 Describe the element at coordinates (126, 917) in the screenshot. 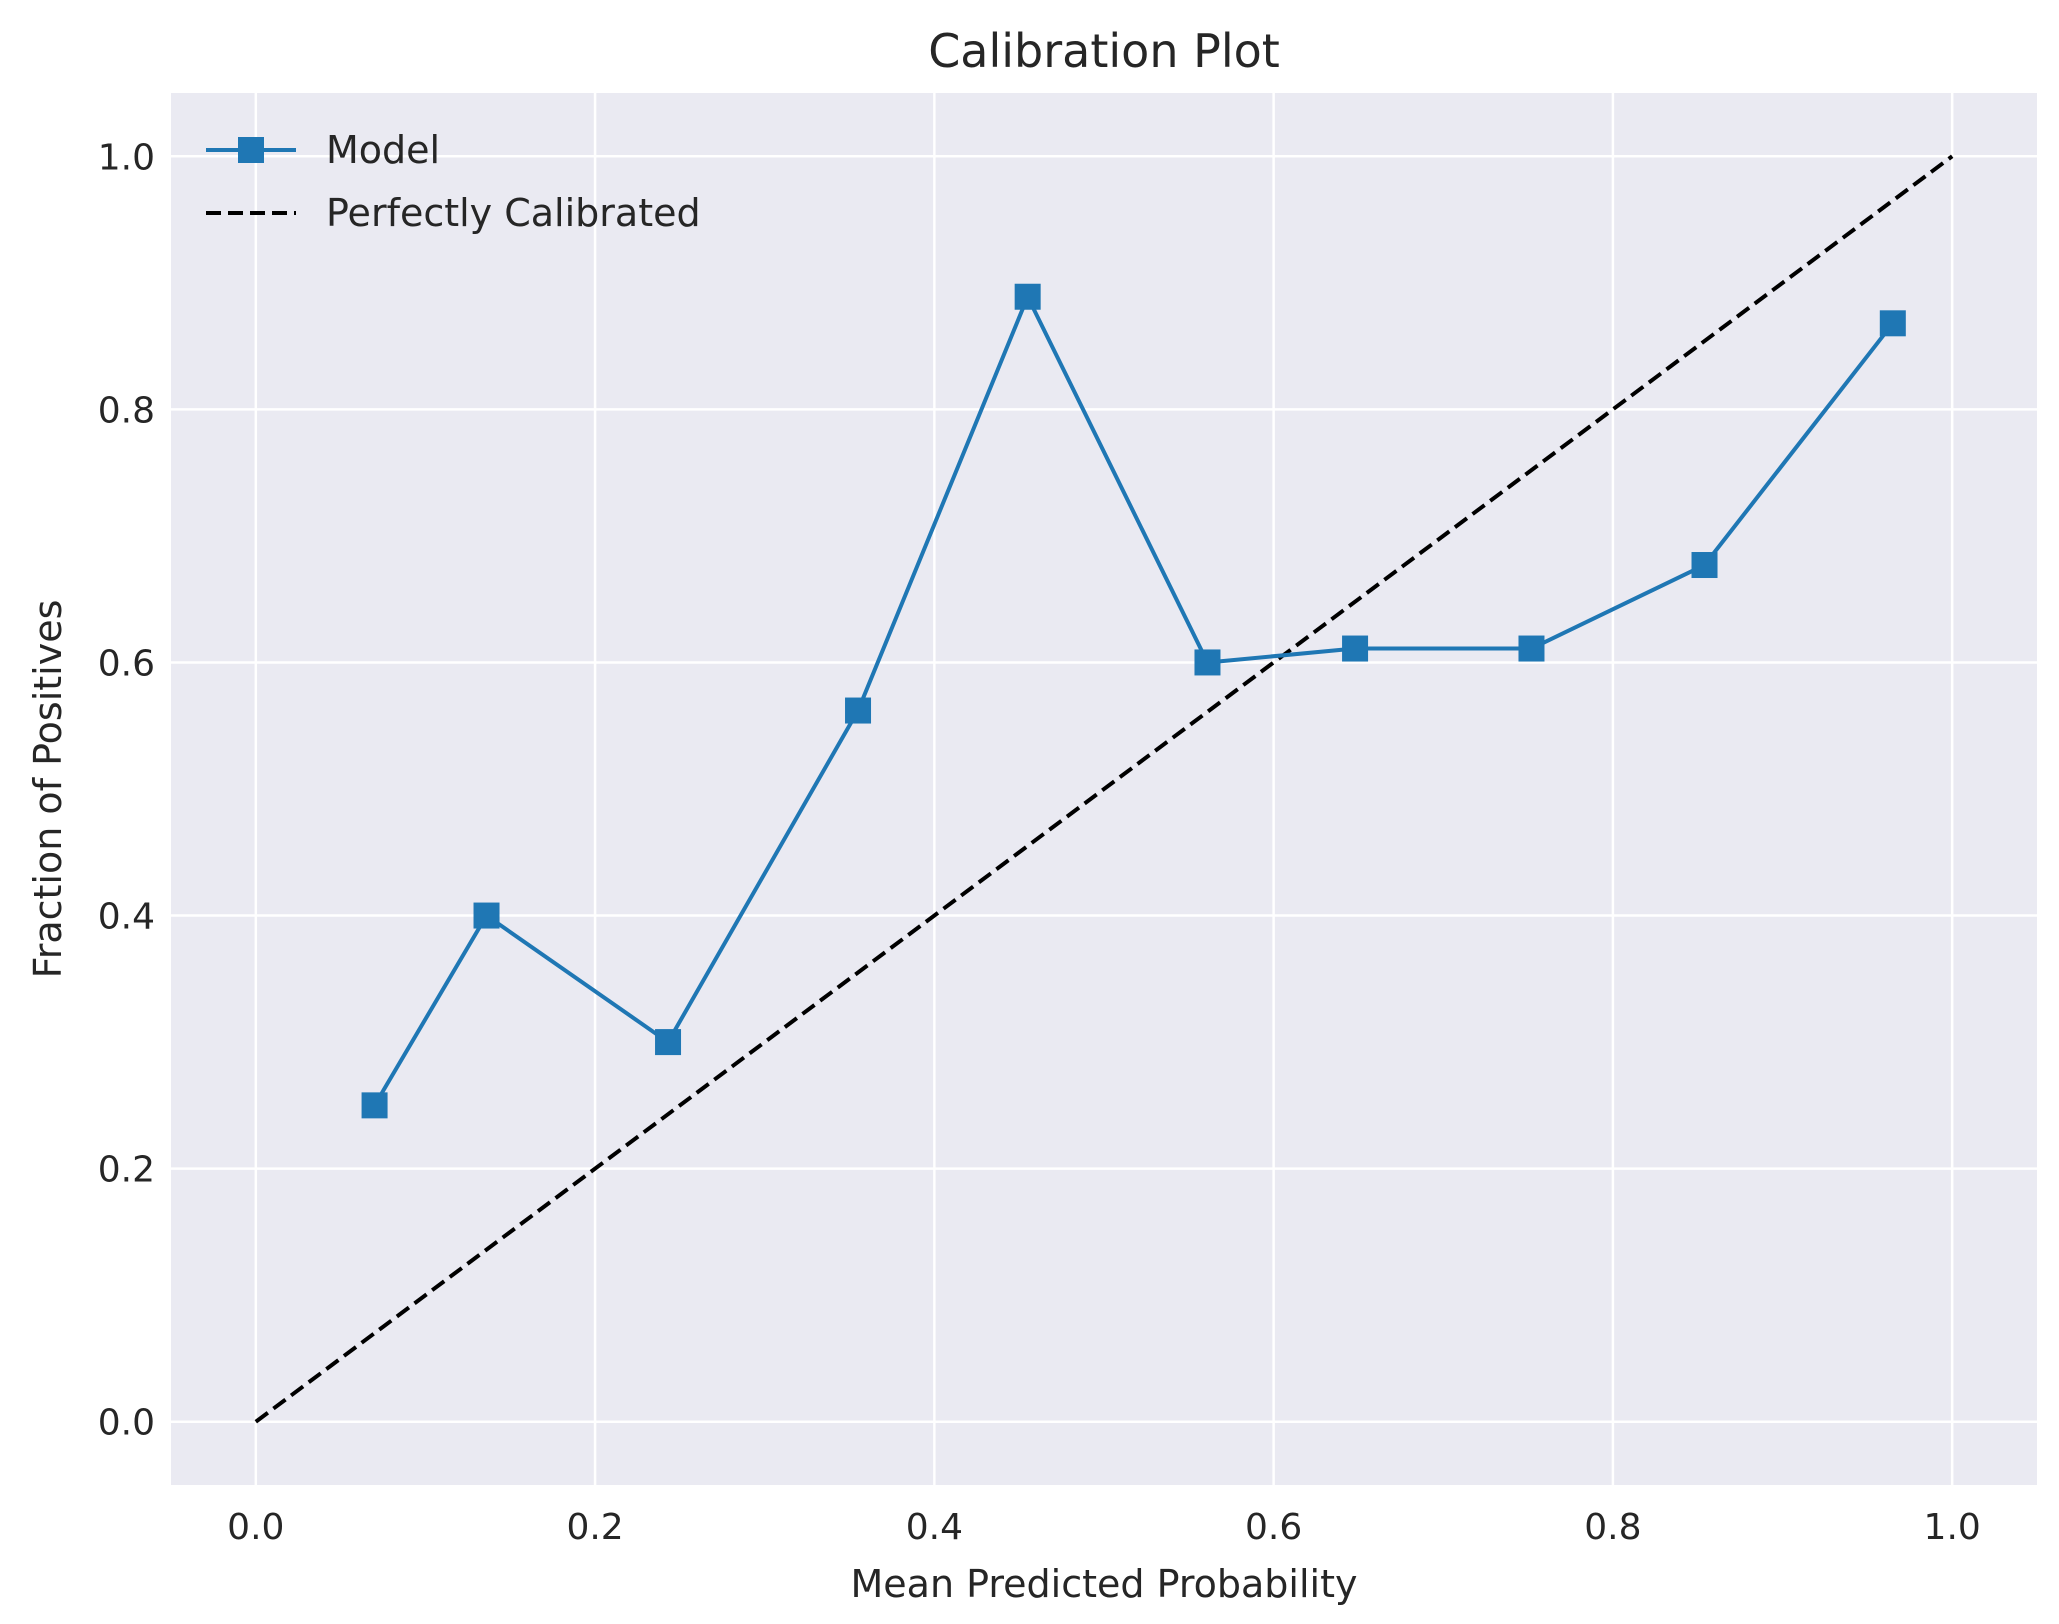

I see `y-tick-label: 0.4` at that location.